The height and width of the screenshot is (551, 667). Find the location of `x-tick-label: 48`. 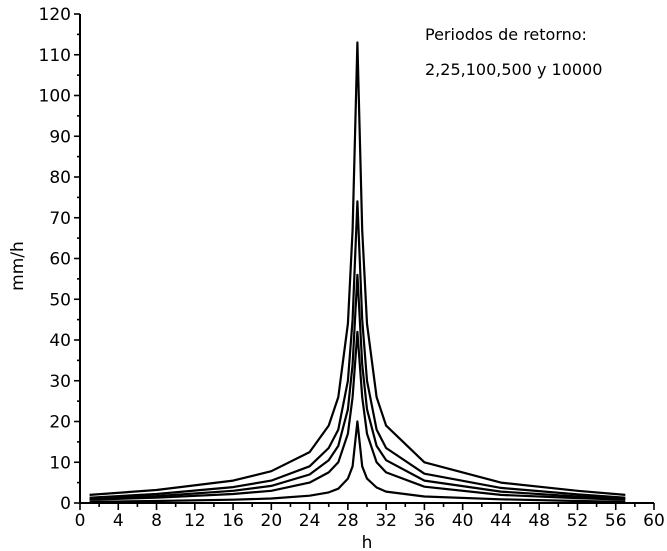

x-tick-label: 48 is located at coordinates (539, 521).